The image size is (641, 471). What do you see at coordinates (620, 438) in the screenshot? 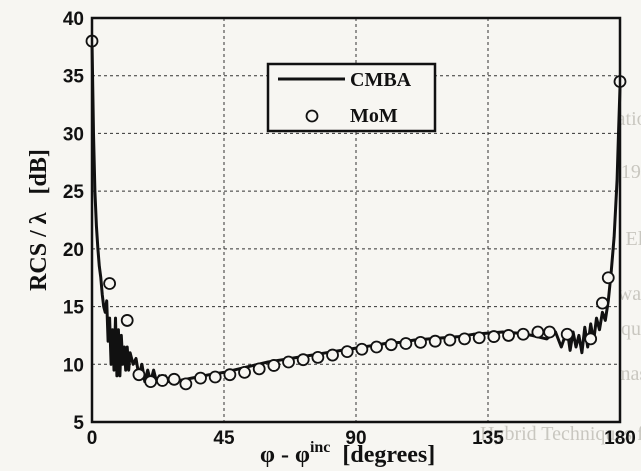
I see `x-tick-label: 180` at bounding box center [620, 438].